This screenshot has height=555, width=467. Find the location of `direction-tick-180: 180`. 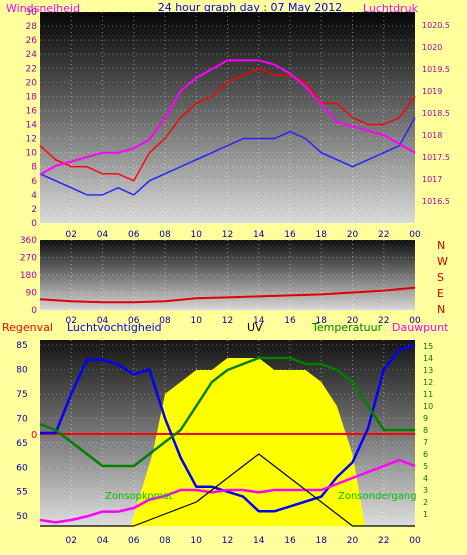

direction-tick-180: 180 is located at coordinates (28, 276).